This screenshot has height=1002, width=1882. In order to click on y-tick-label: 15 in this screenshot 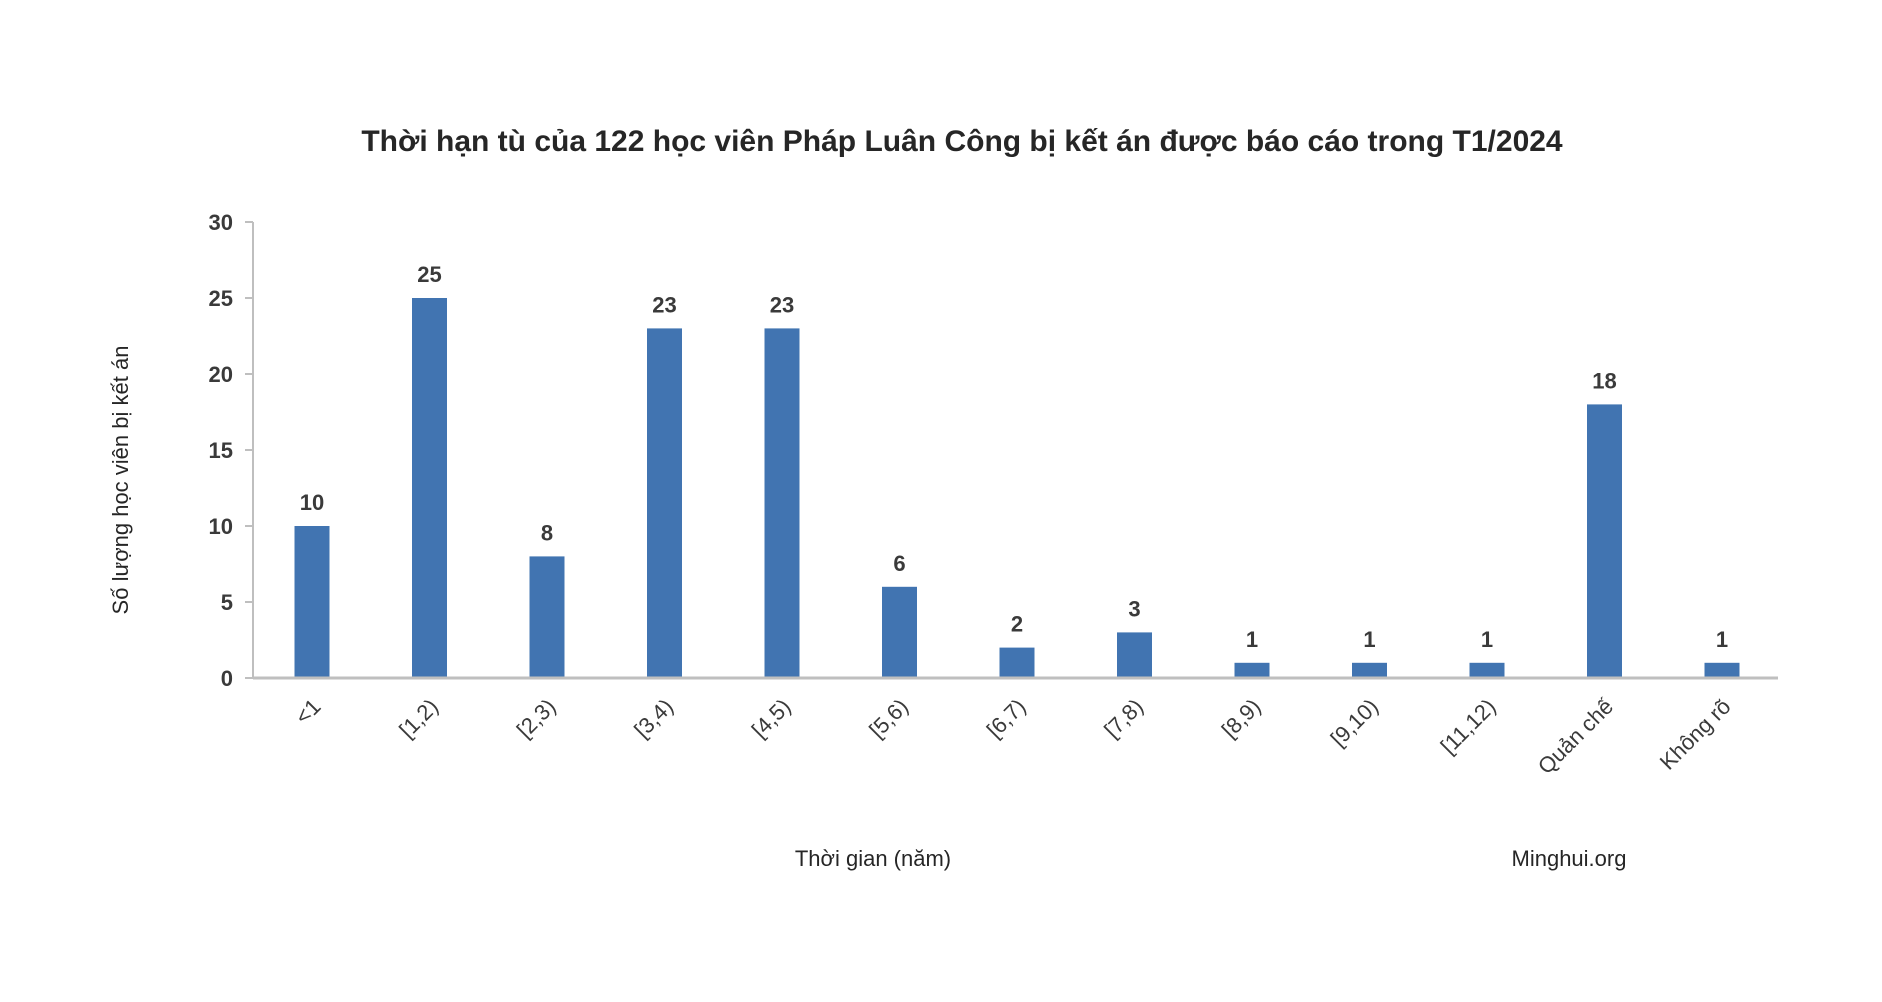, I will do `click(221, 450)`.